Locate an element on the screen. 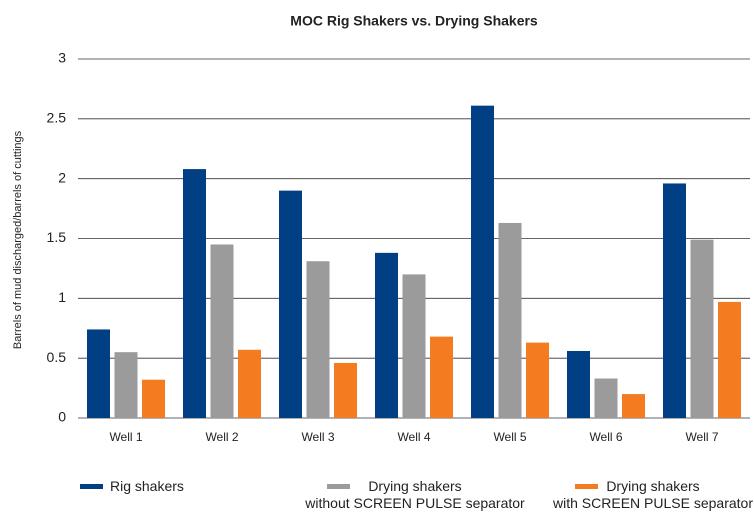 This screenshot has height=515, width=754. x-tick-label: Well 5 is located at coordinates (509, 437).